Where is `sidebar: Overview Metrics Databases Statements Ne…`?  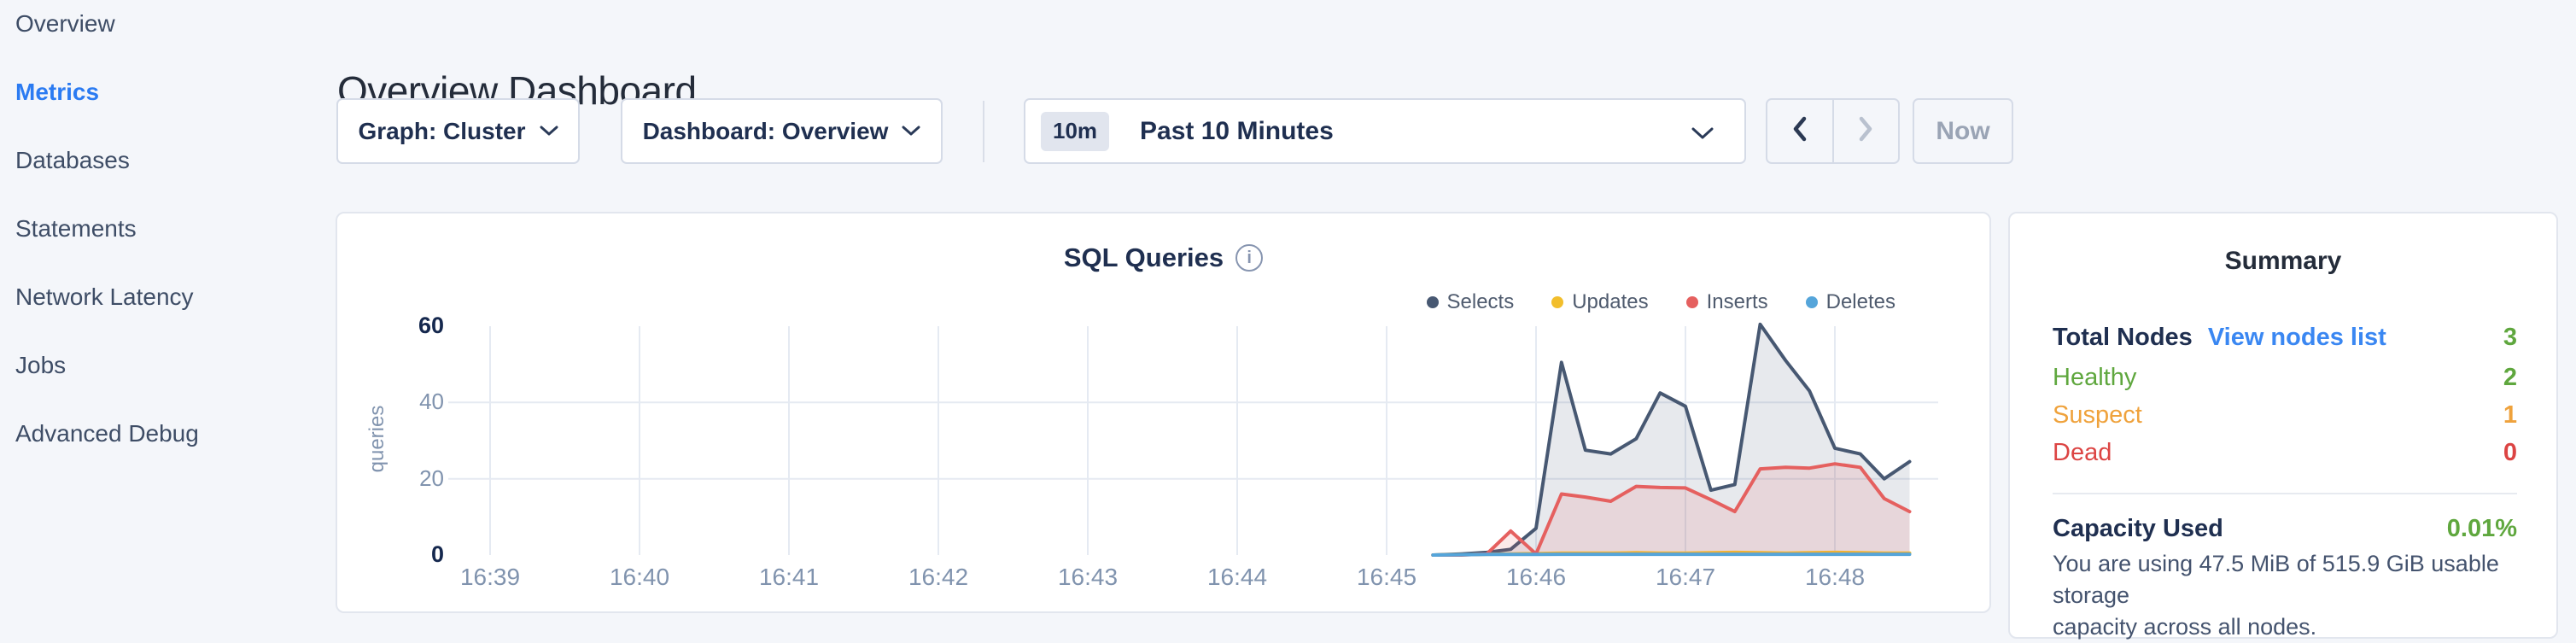
sidebar: Overview Metrics Databases Statements Ne… is located at coordinates (168, 311).